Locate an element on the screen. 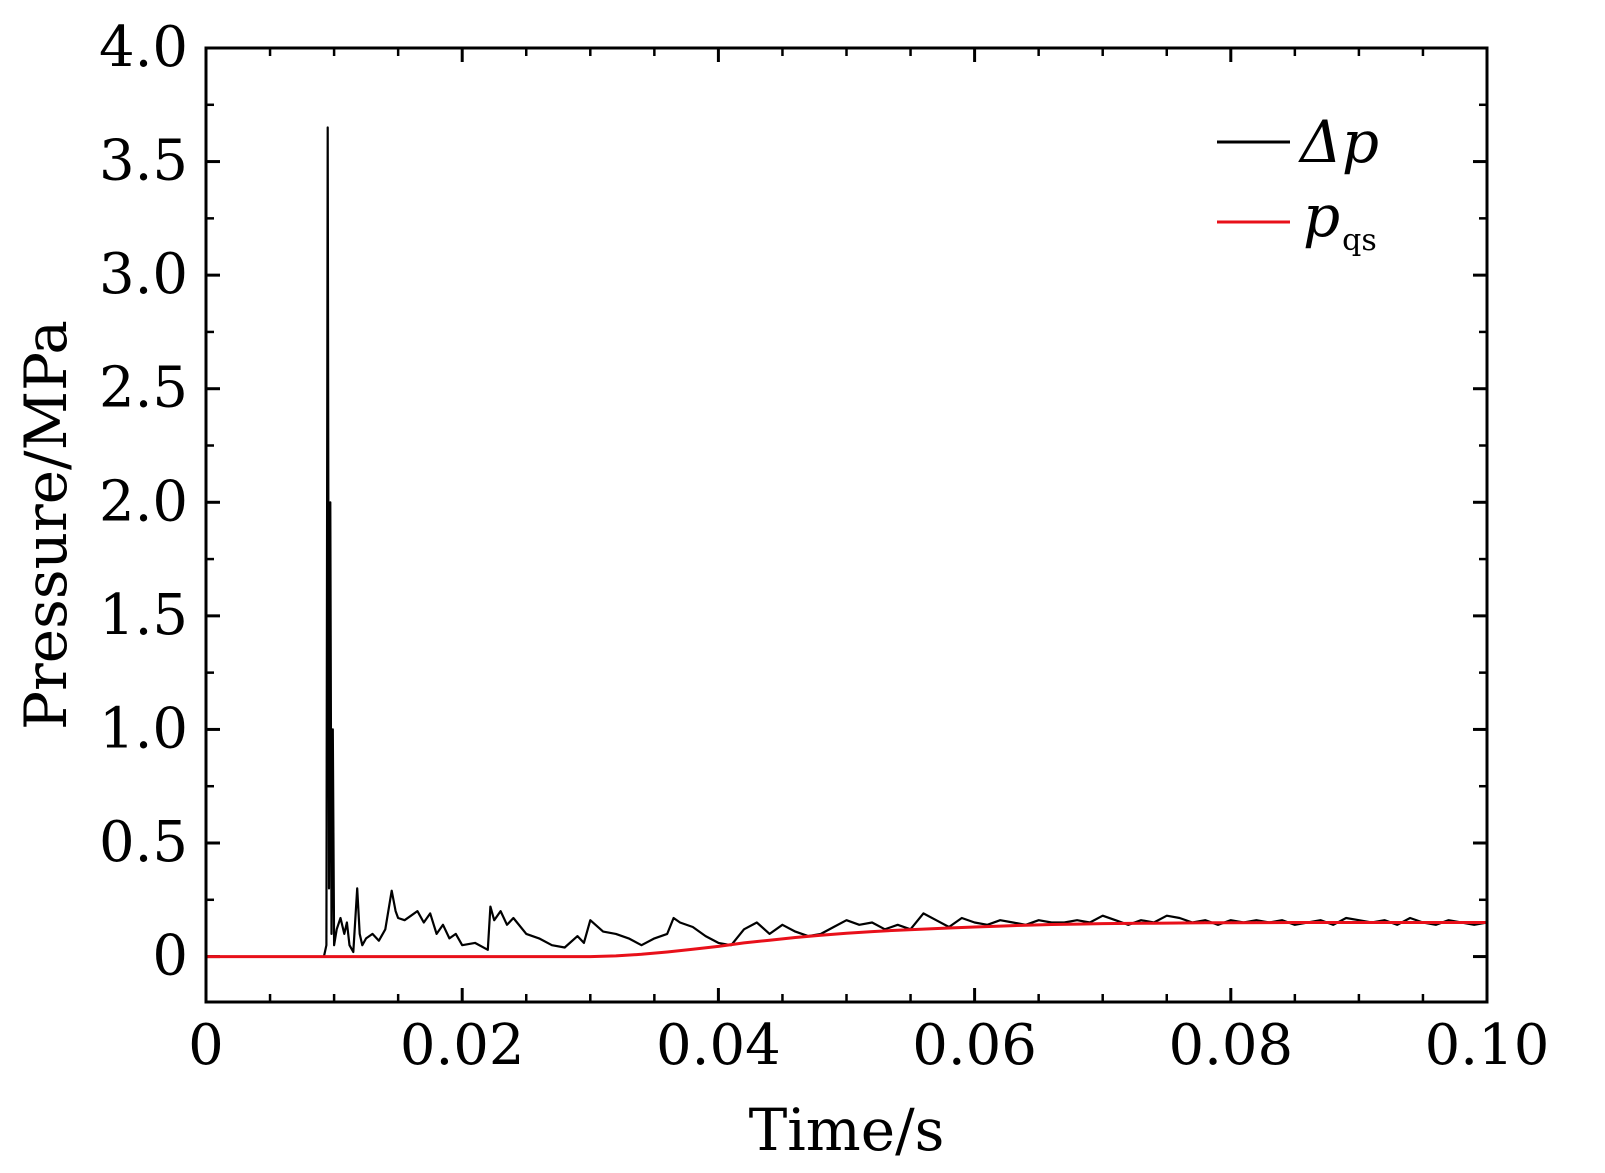 The image size is (1605, 1173). x-tick-label: 0.10 is located at coordinates (1487, 1045).